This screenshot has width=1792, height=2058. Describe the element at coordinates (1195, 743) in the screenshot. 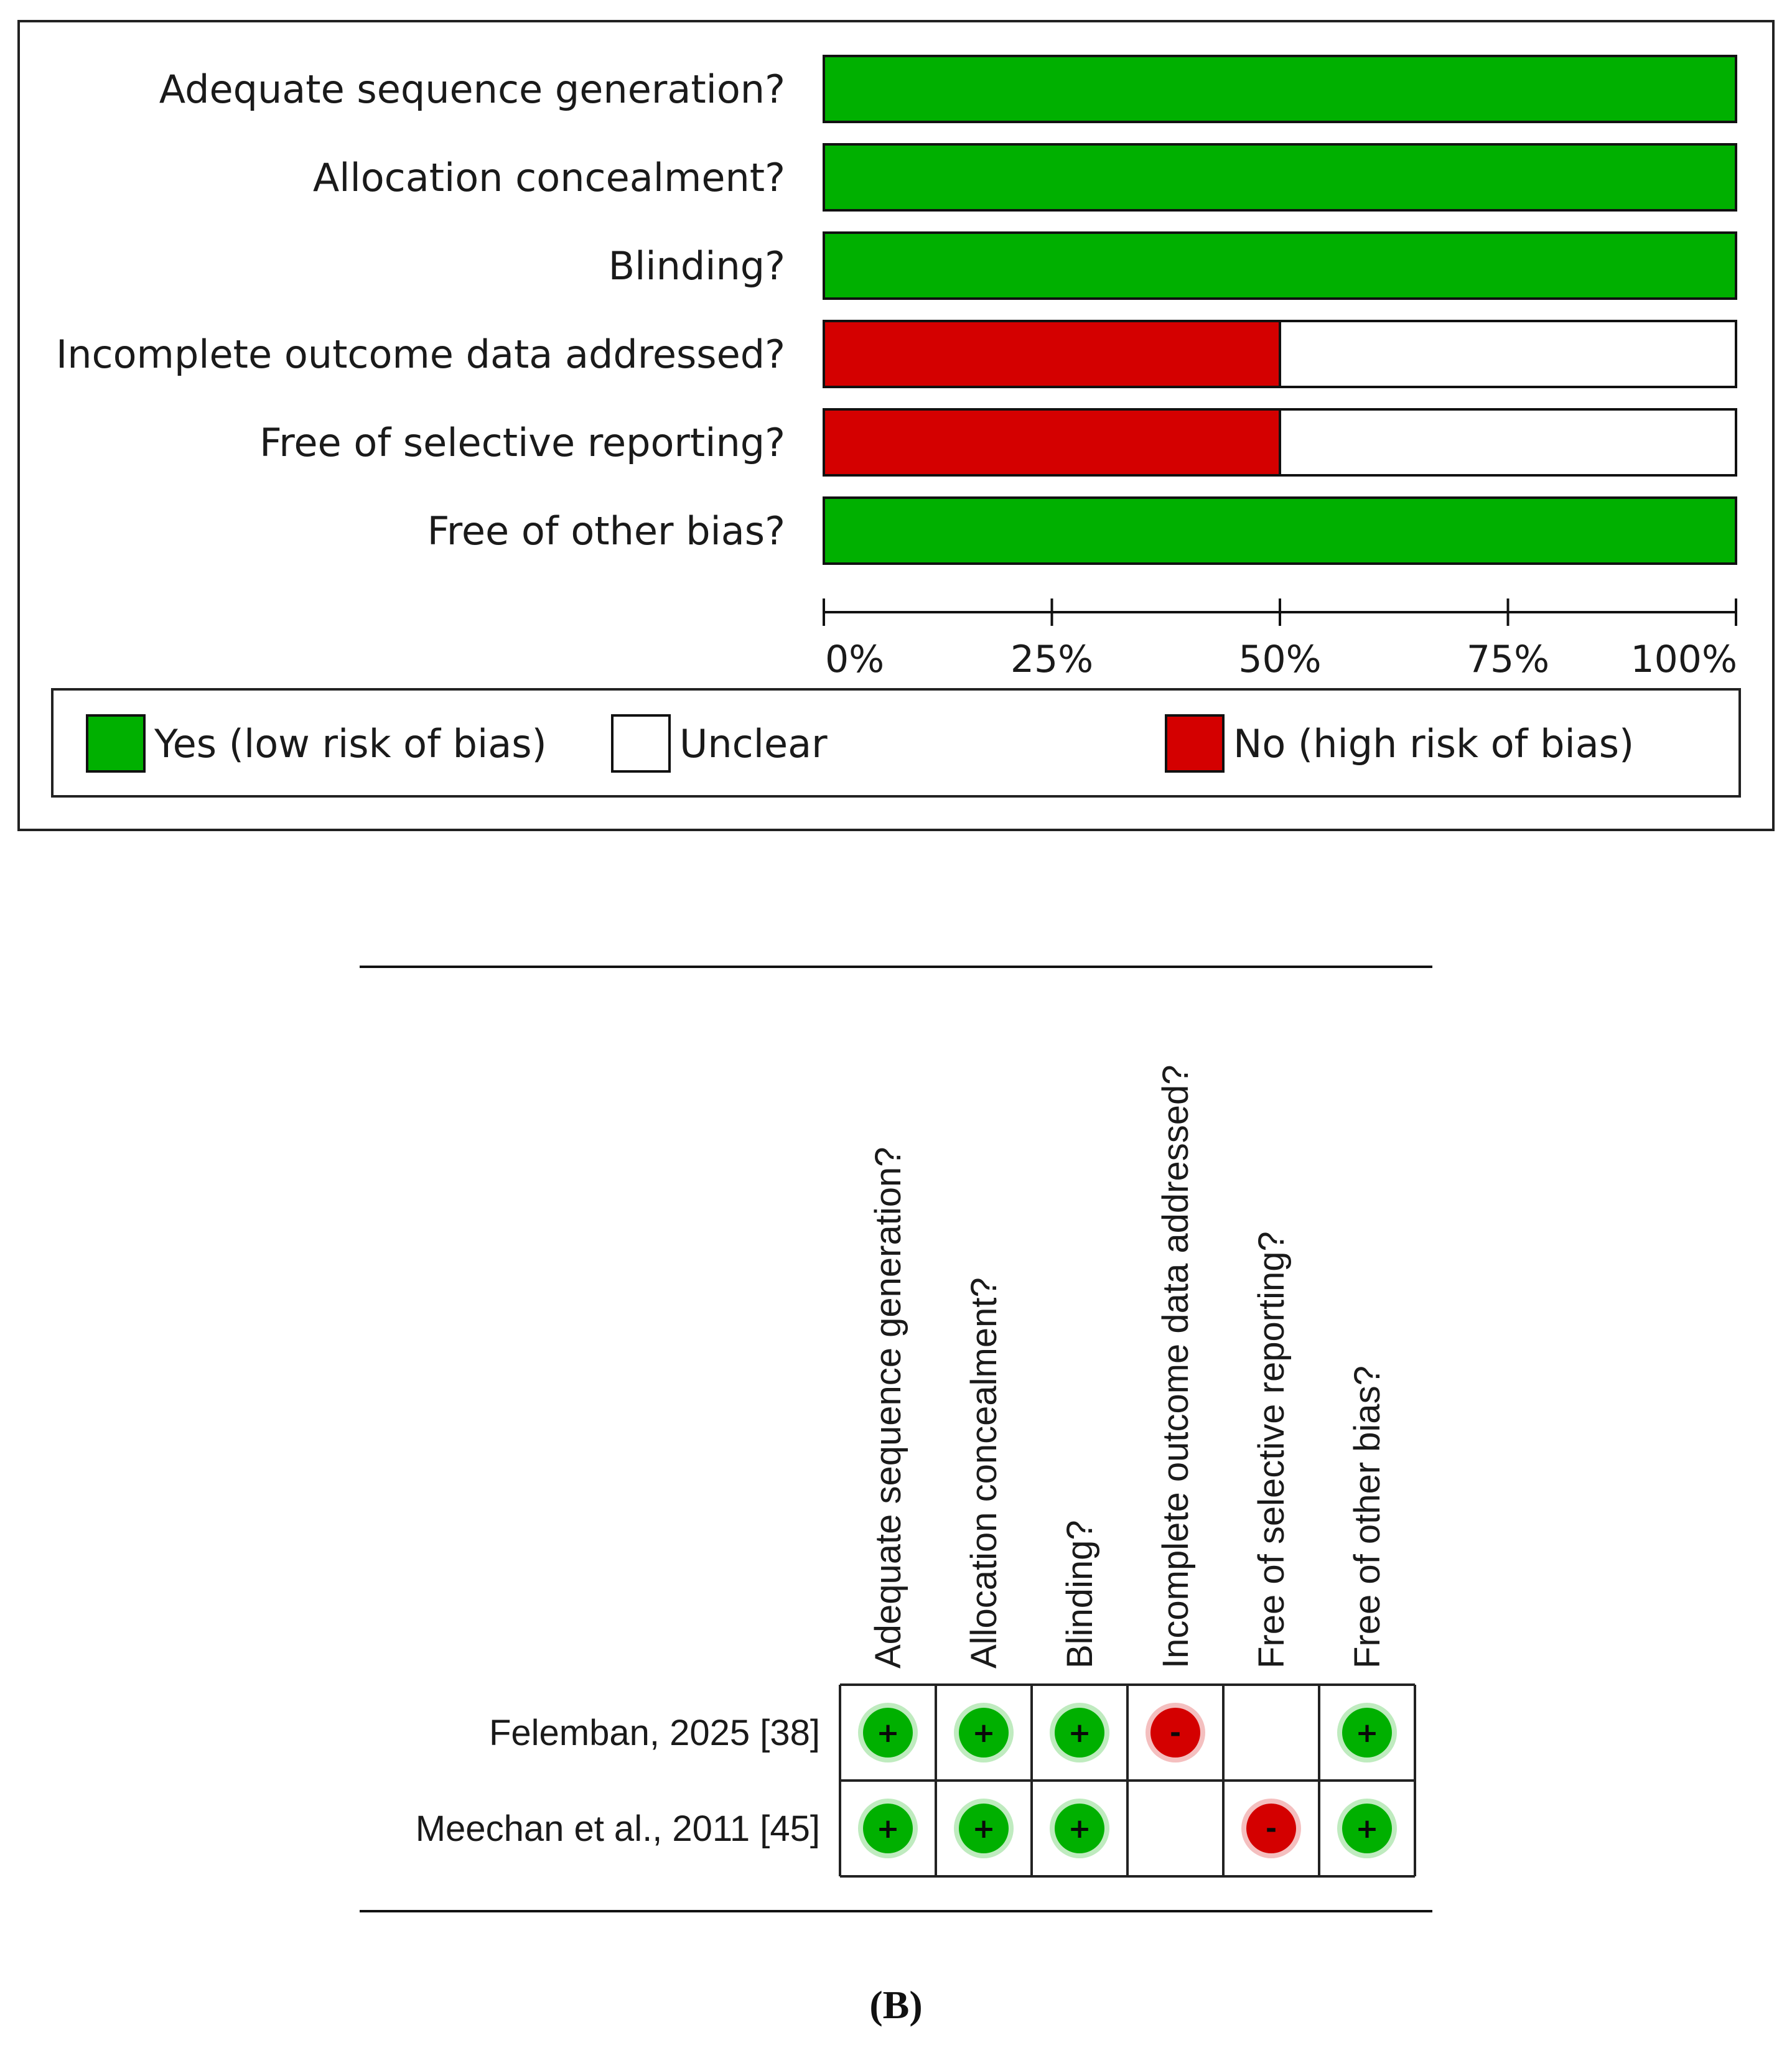

I see `legend-swatch-no-high-risk-of-bias` at that location.